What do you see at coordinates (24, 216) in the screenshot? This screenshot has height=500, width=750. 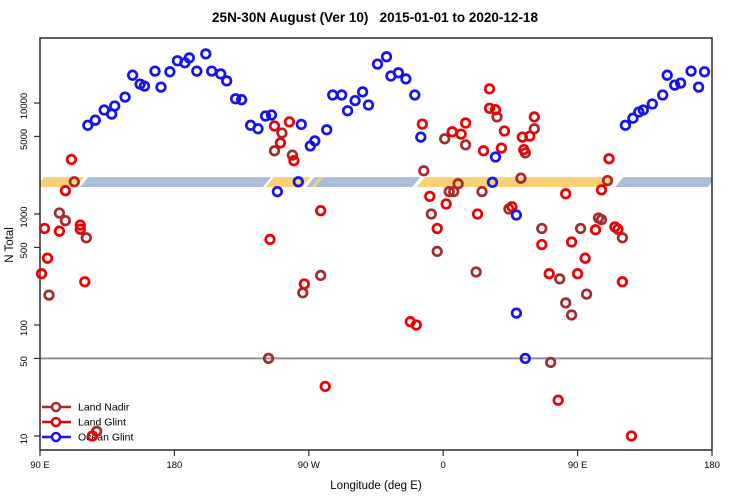 I see `y-tick-label: 1000` at bounding box center [24, 216].